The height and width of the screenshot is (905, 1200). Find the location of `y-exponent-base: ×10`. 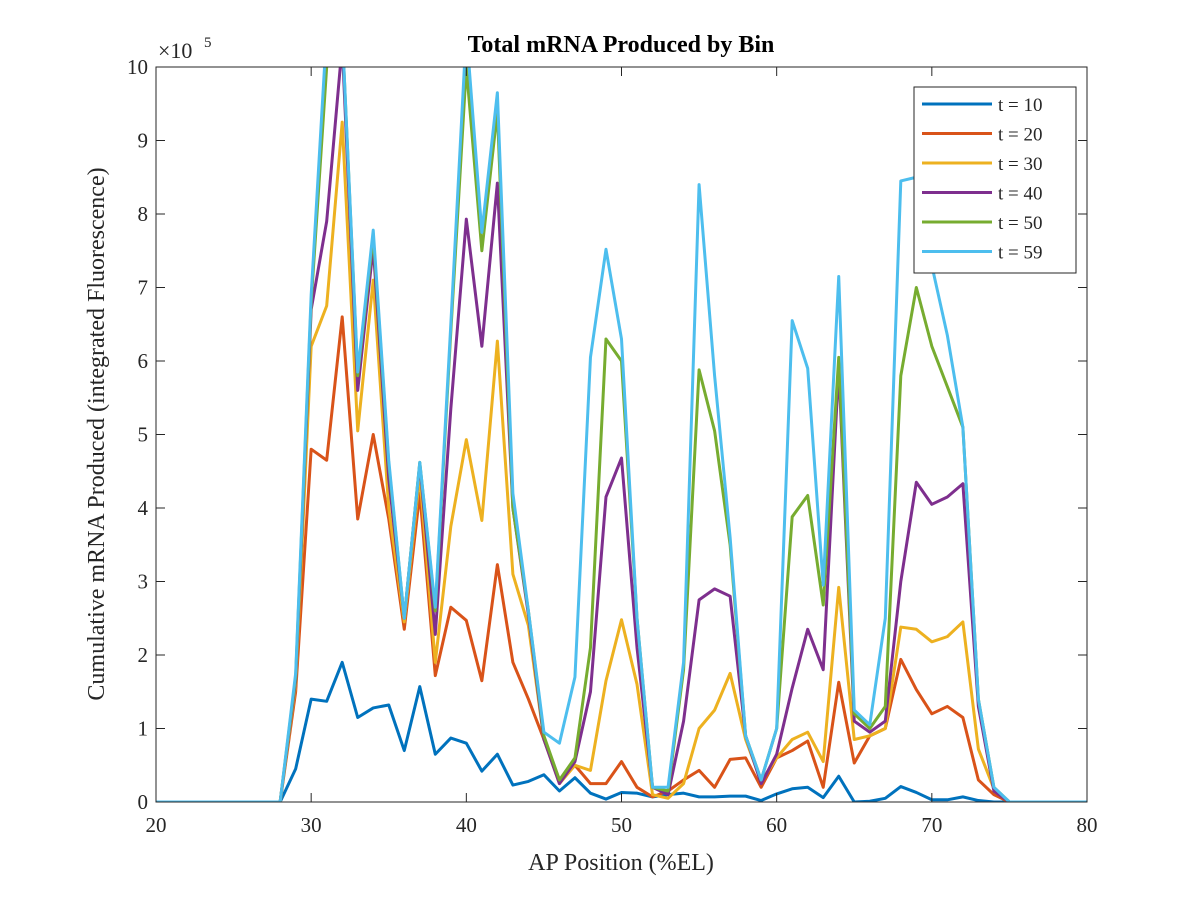

y-exponent-base: ×10 is located at coordinates (175, 50).